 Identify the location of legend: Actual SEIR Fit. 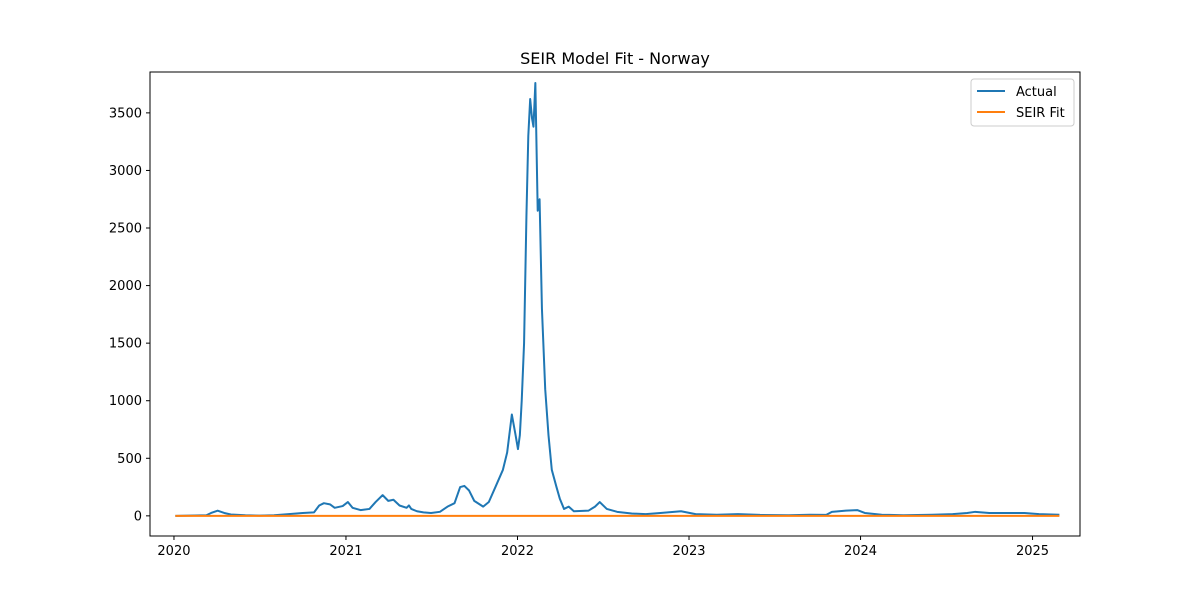
(1022, 102).